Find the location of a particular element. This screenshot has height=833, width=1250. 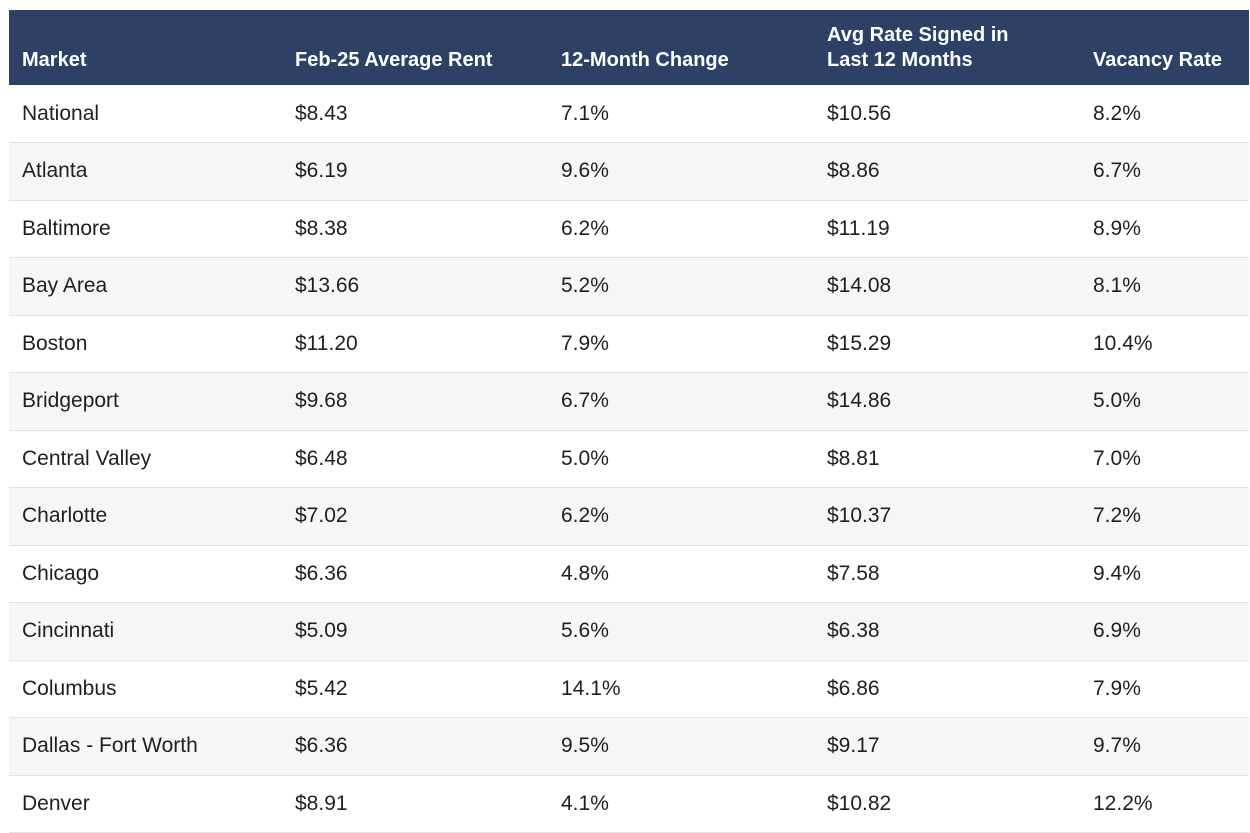

vacancy-rate-cell: 6.7% is located at coordinates (1164, 171).